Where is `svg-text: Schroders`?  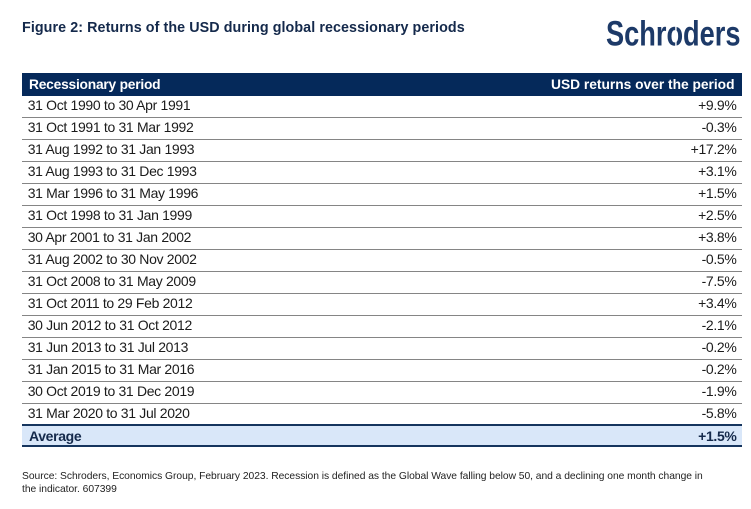
svg-text: Schroders is located at coordinates (673, 34).